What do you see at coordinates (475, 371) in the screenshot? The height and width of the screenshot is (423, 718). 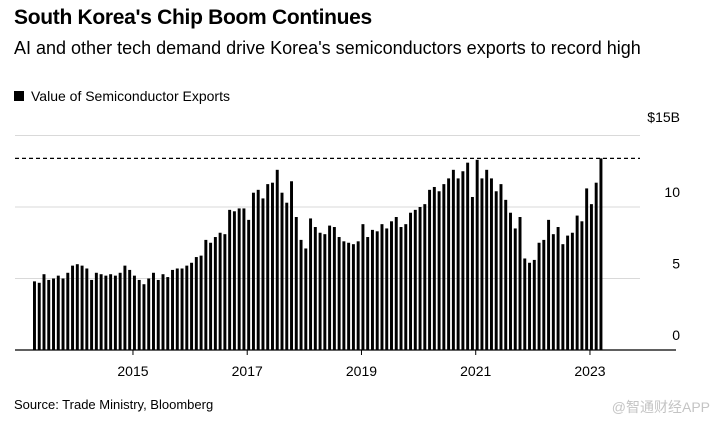 I see `x-tick-label: 2021` at bounding box center [475, 371].